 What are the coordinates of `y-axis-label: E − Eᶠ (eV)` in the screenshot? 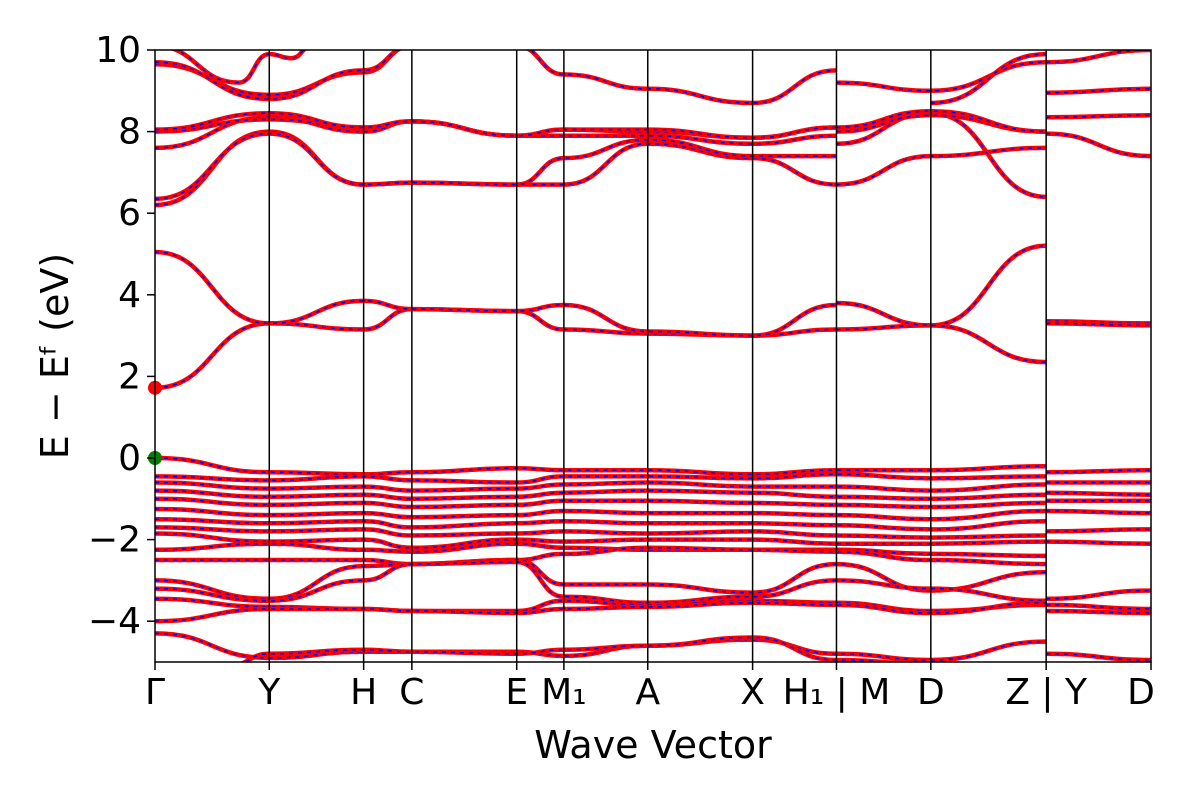 It's located at (55, 356).